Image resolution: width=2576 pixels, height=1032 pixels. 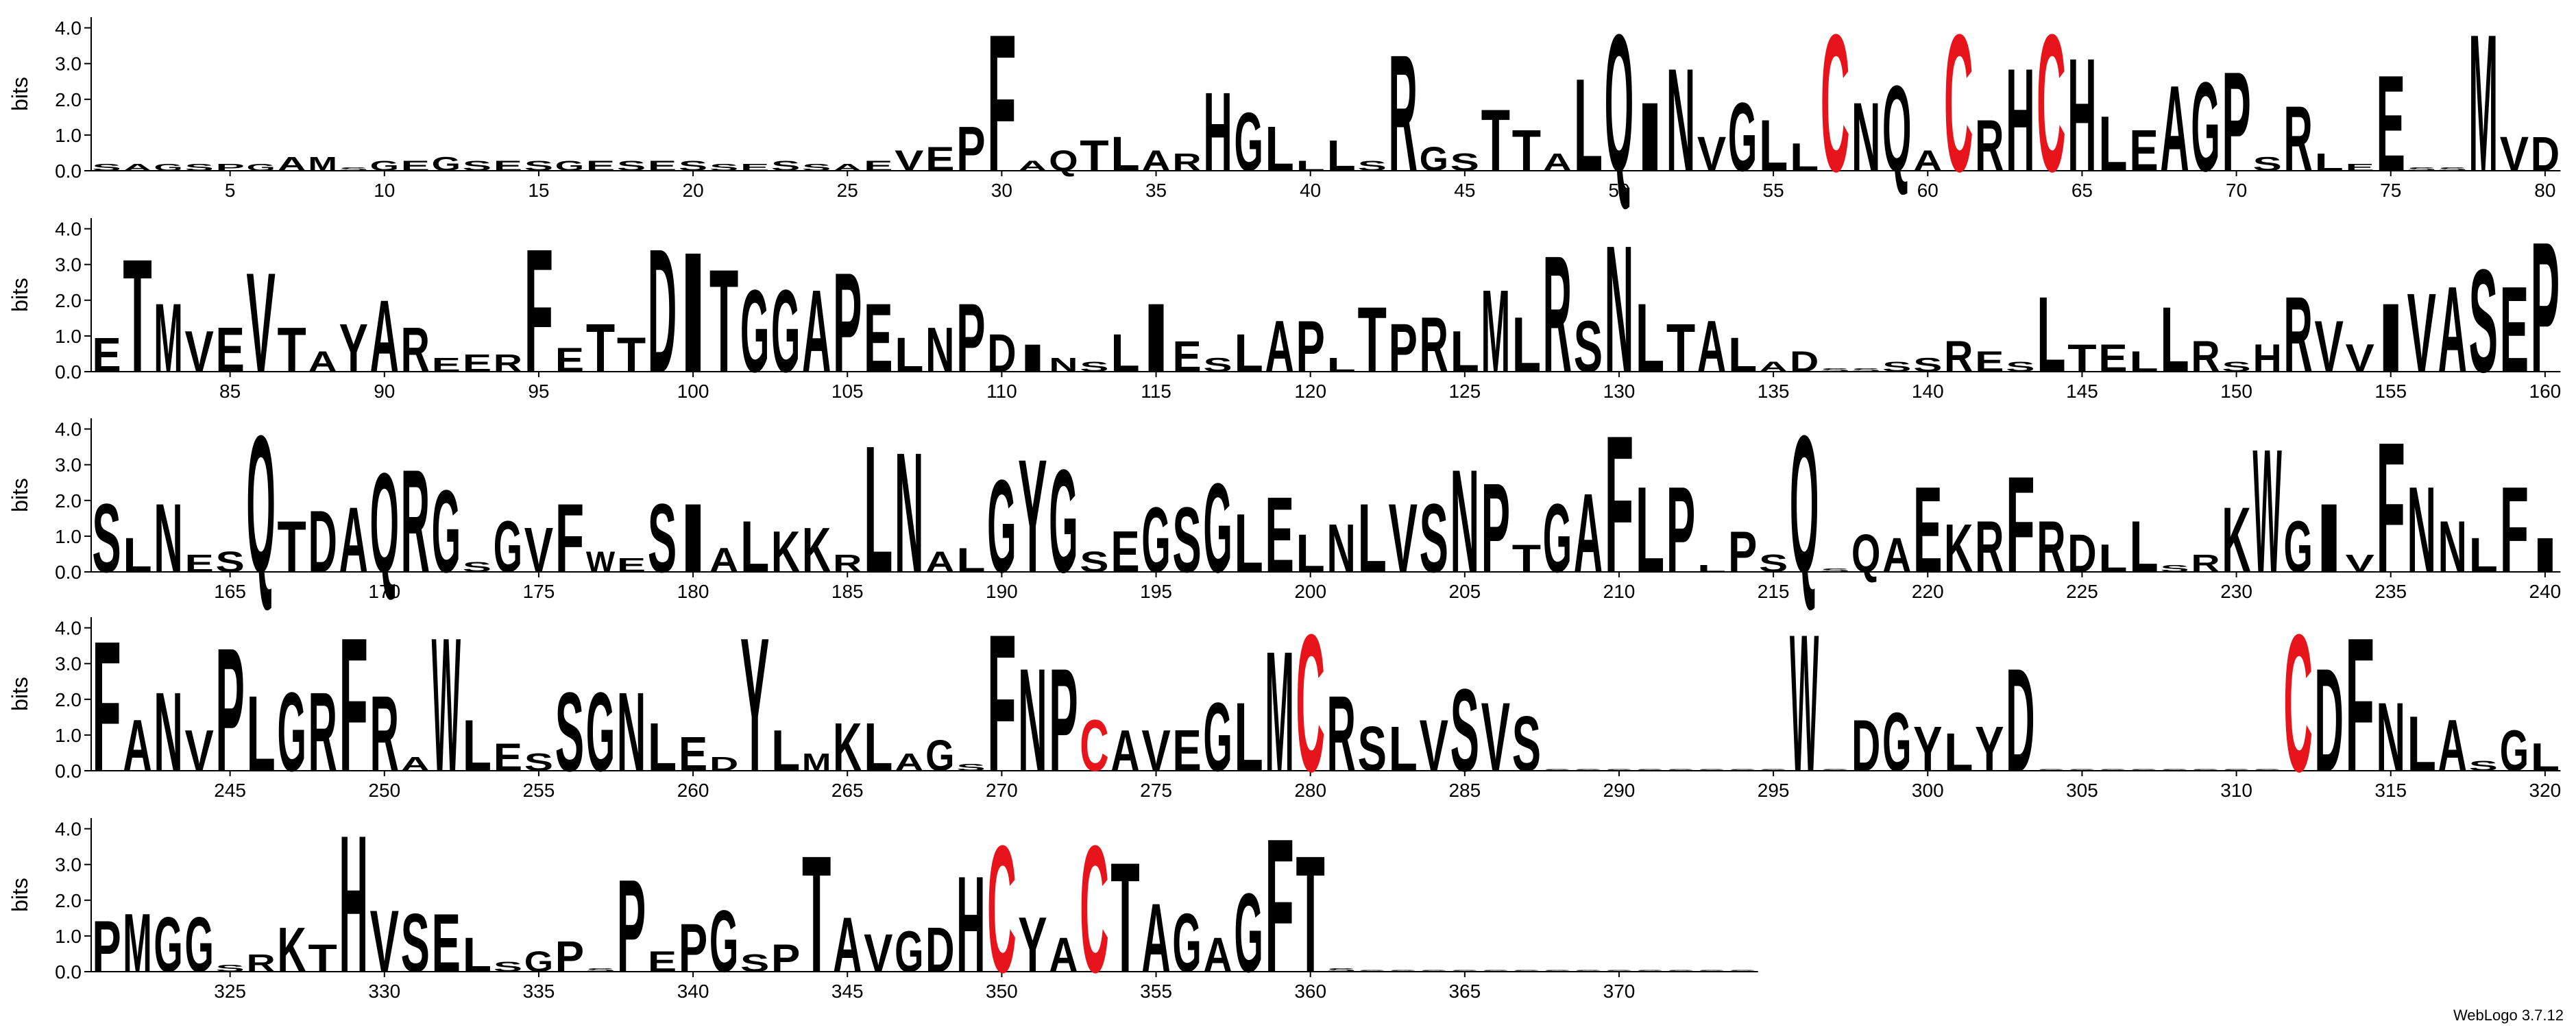 What do you see at coordinates (1774, 790) in the screenshot?
I see `x-tick-label: 295` at bounding box center [1774, 790].